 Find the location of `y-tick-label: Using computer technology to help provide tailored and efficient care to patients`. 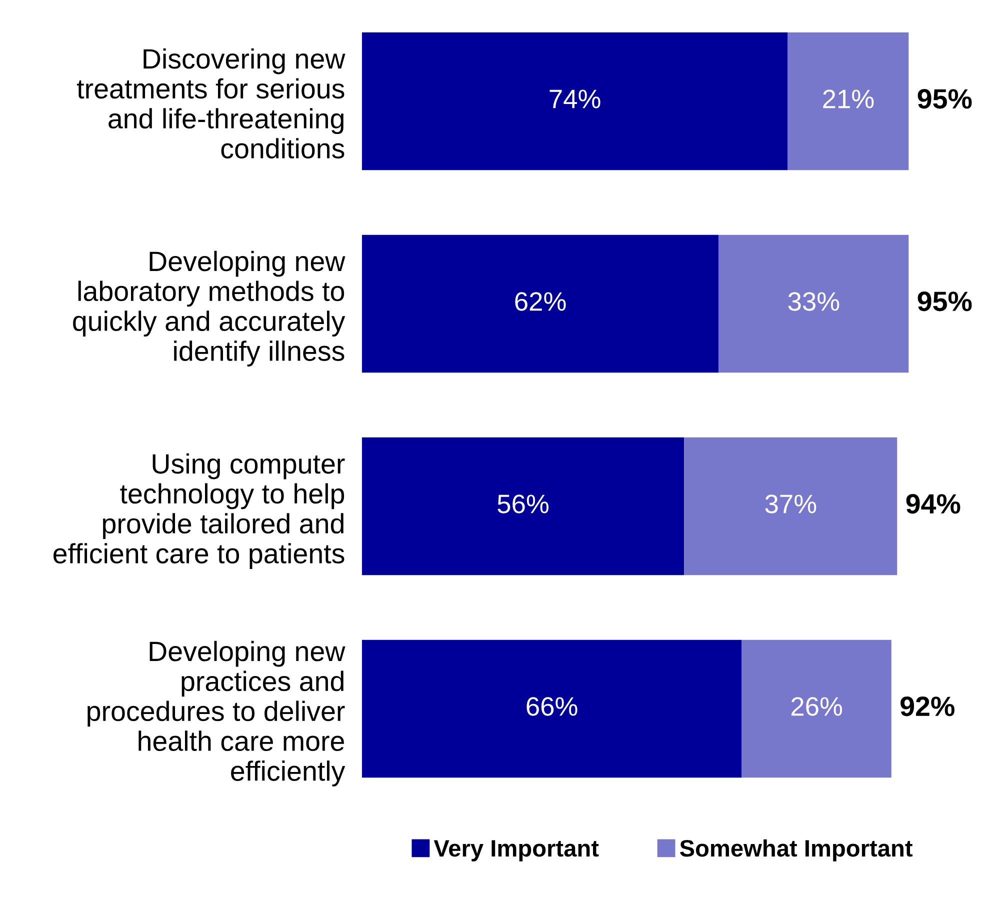

y-tick-label: Using computer technology to help provide tailored and efficient care to patients is located at coordinates (199, 511).